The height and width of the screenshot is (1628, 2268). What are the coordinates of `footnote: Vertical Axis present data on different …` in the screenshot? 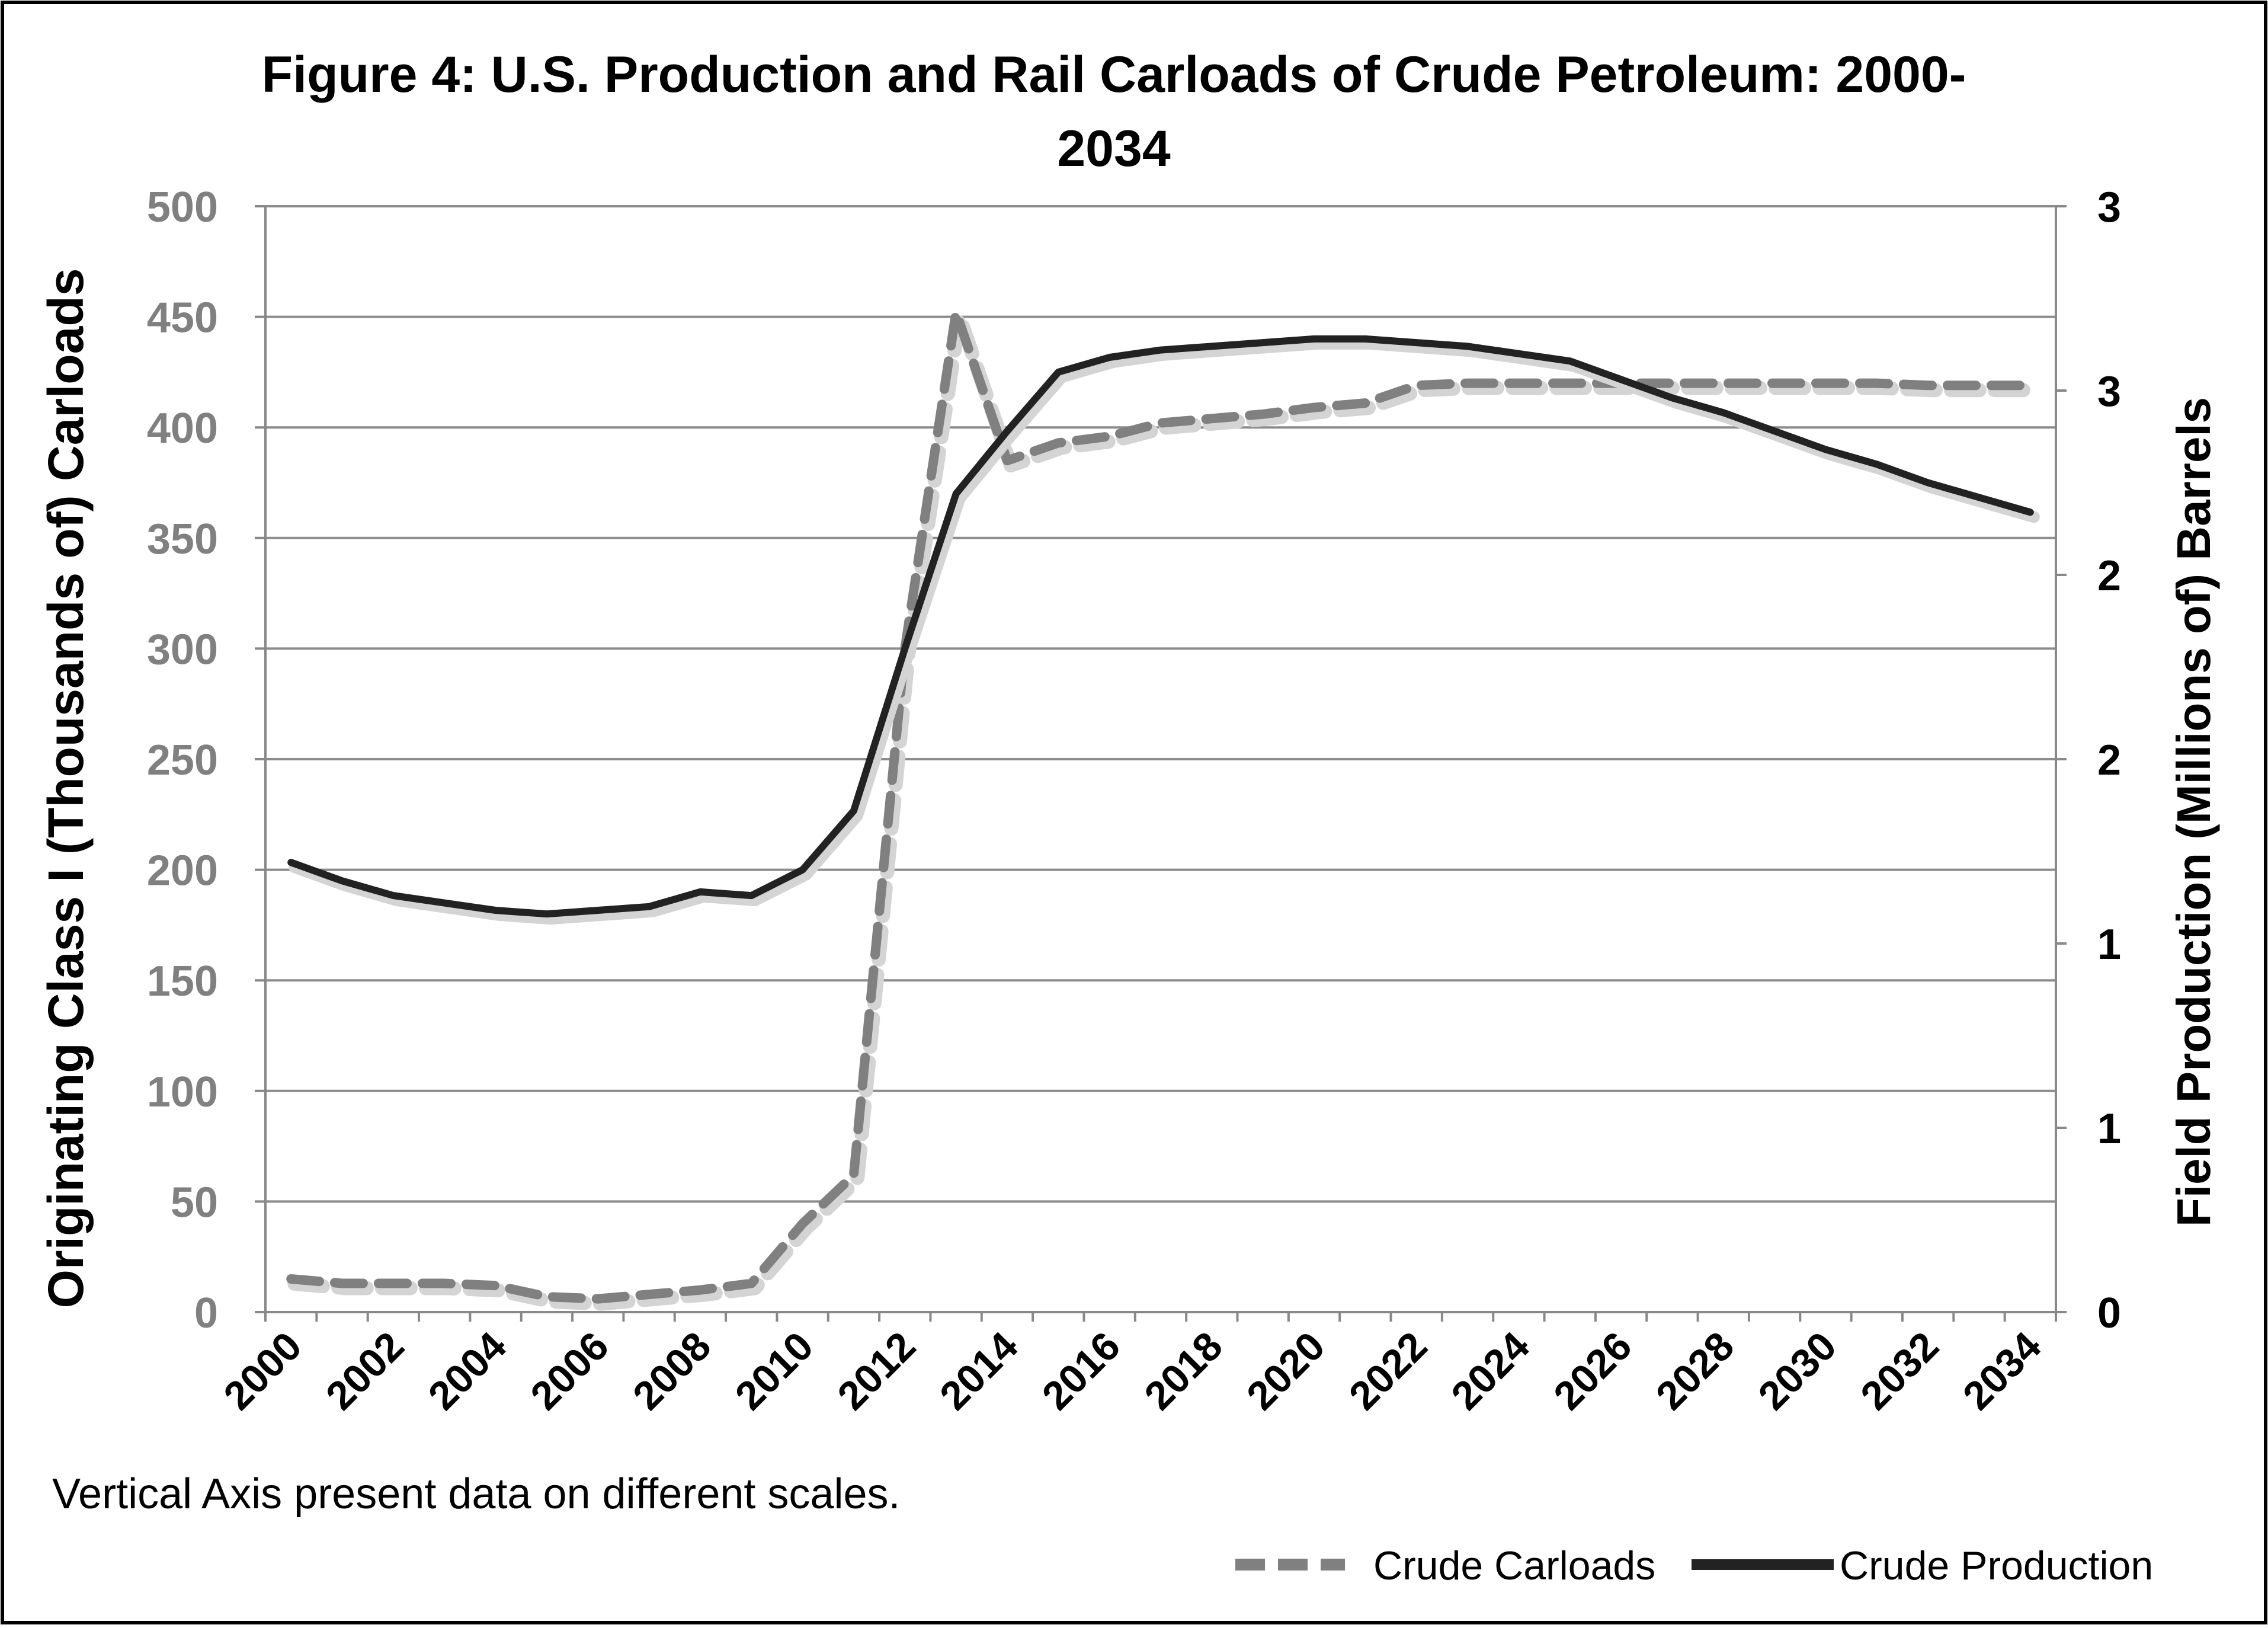 It's located at (476, 1494).